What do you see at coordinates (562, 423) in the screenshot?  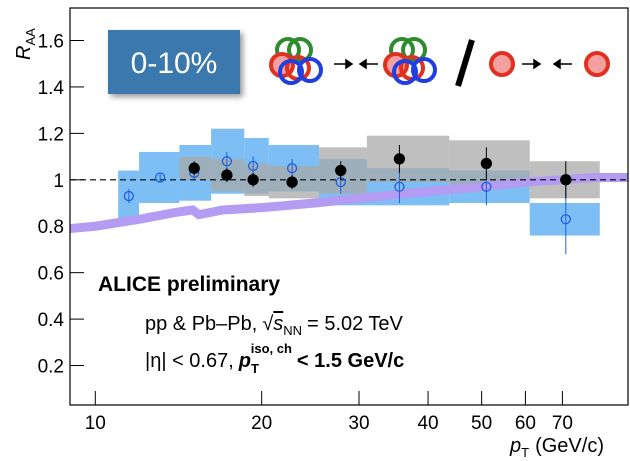 I see `x-tick-label: 70` at bounding box center [562, 423].